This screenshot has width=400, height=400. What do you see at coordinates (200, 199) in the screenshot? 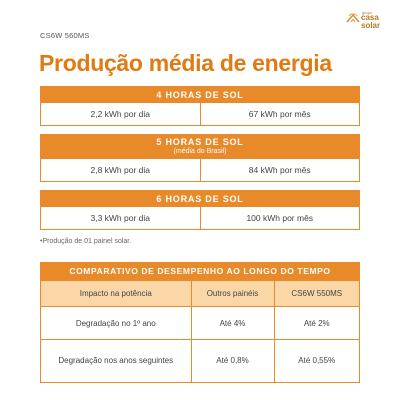
I see `block-heading: 6 HORAS DE SOL` at bounding box center [200, 199].